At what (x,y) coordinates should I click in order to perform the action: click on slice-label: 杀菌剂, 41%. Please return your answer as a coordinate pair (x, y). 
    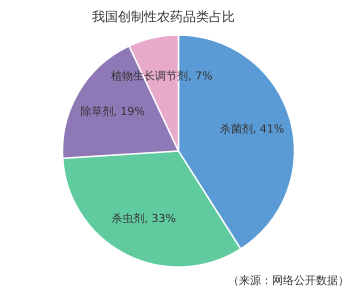
    Looking at the image, I should click on (252, 129).